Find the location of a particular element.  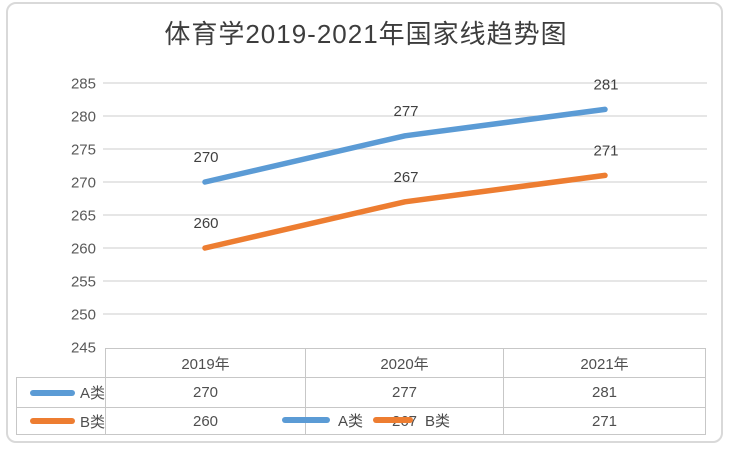

y-axis-tick-label: 280 is located at coordinates (83, 117).